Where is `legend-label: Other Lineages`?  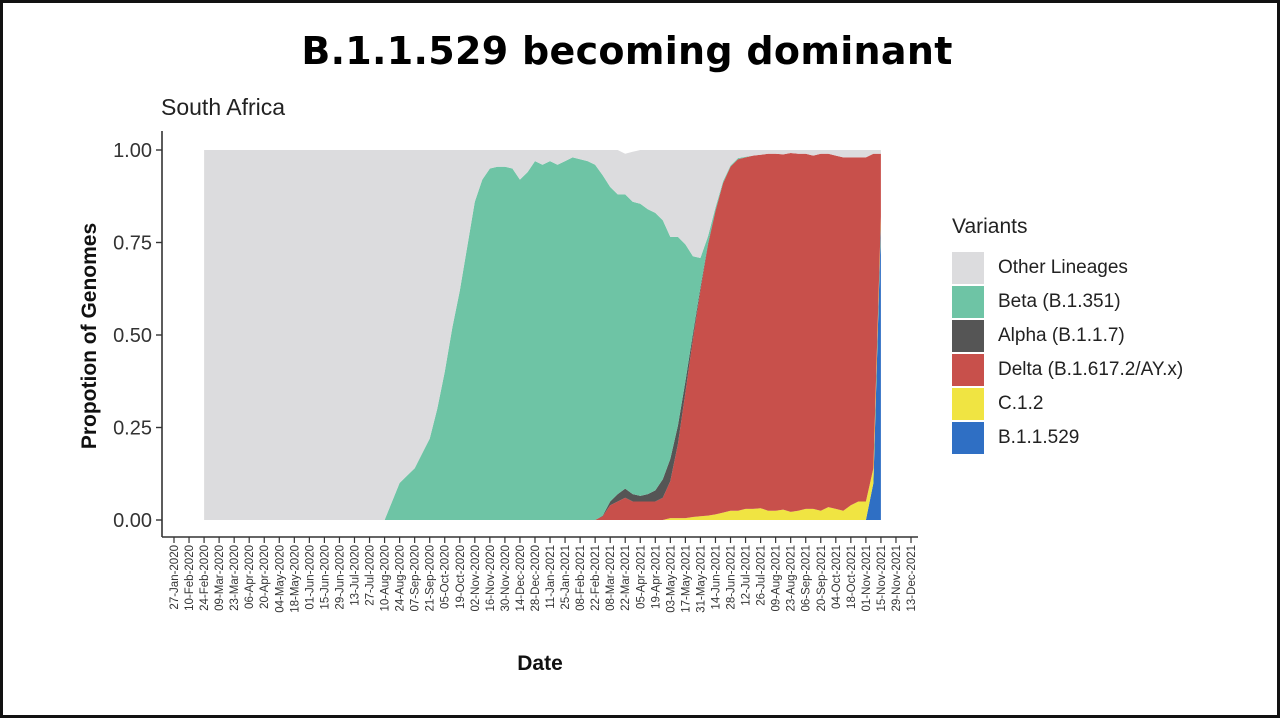 legend-label: Other Lineages is located at coordinates (1063, 267).